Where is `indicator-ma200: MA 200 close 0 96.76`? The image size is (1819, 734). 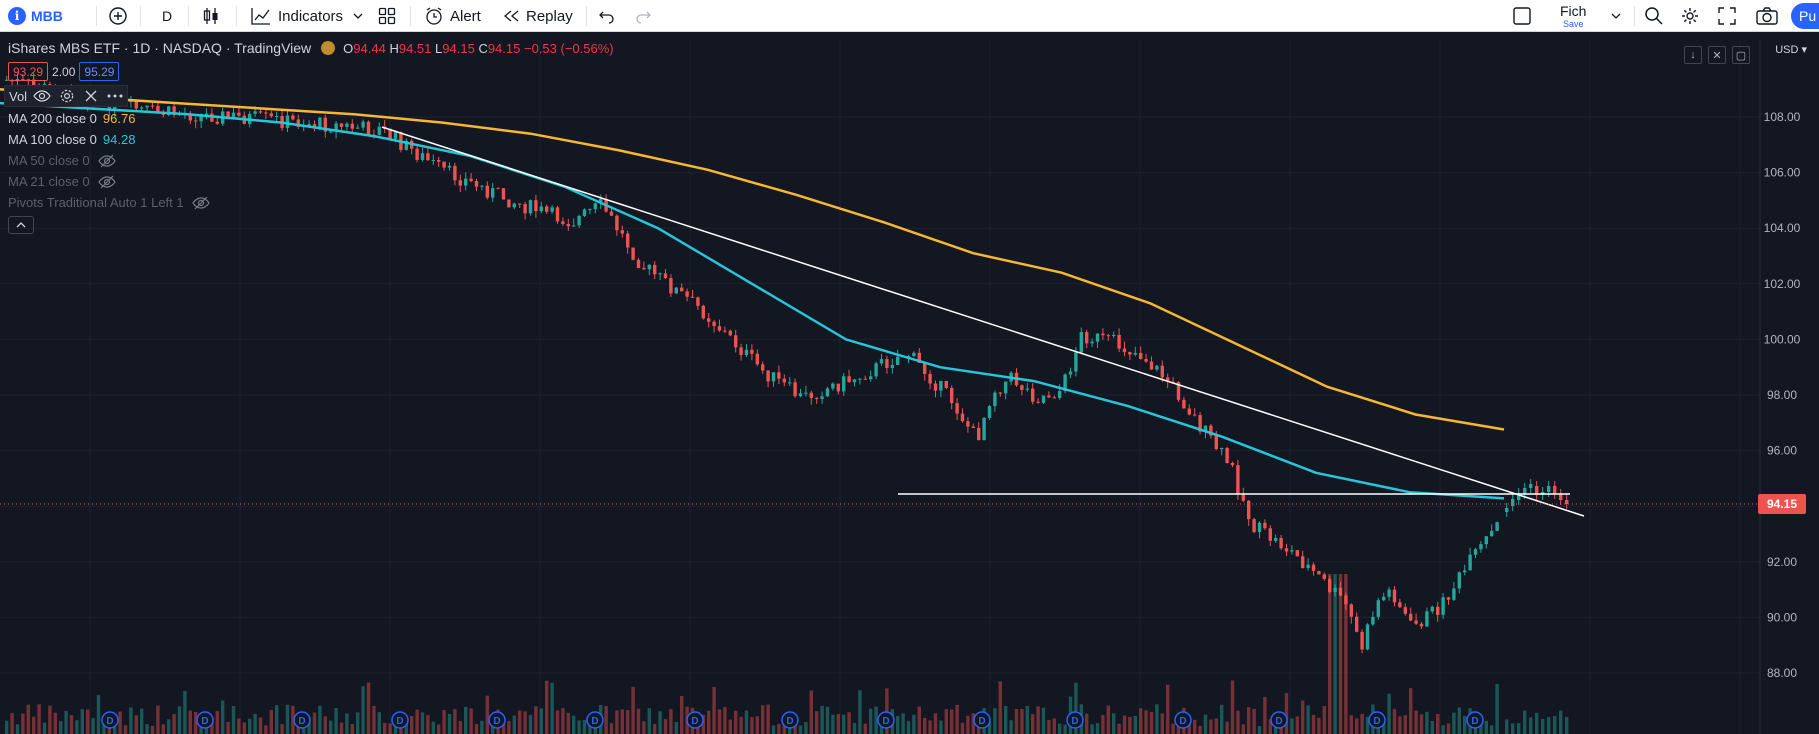 indicator-ma200: MA 200 close 0 96.76 is located at coordinates (72, 118).